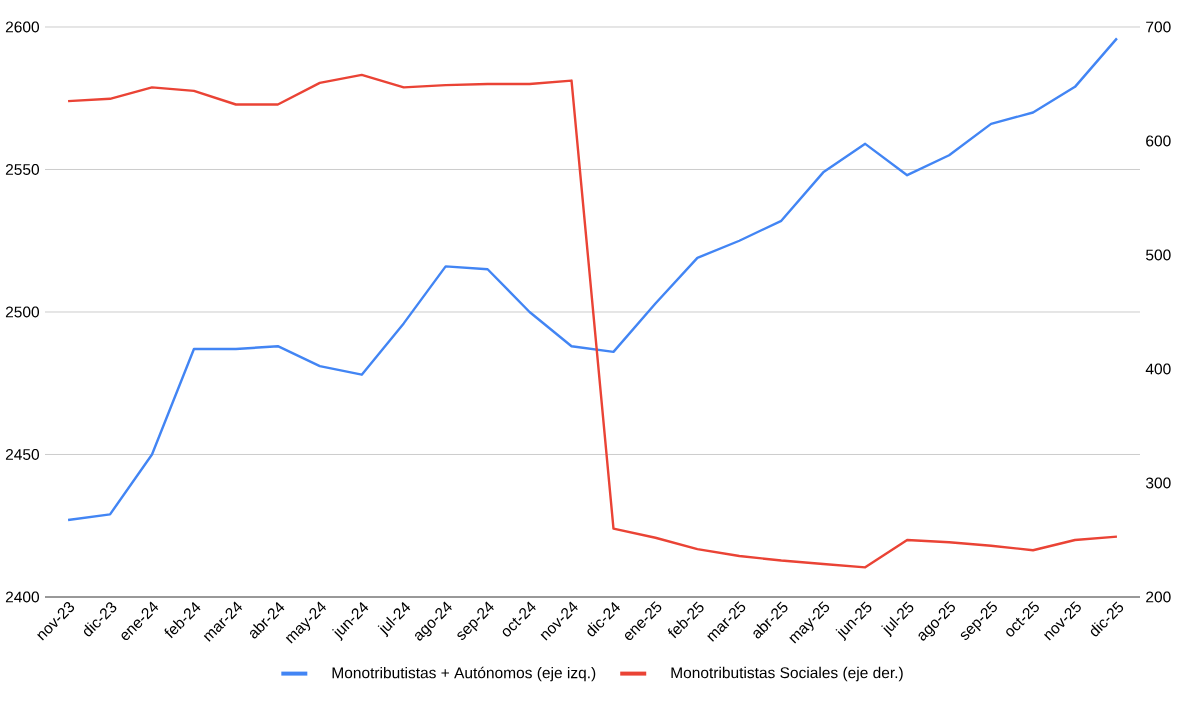  I want to click on y2-tick-label: 700, so click(1158, 27).